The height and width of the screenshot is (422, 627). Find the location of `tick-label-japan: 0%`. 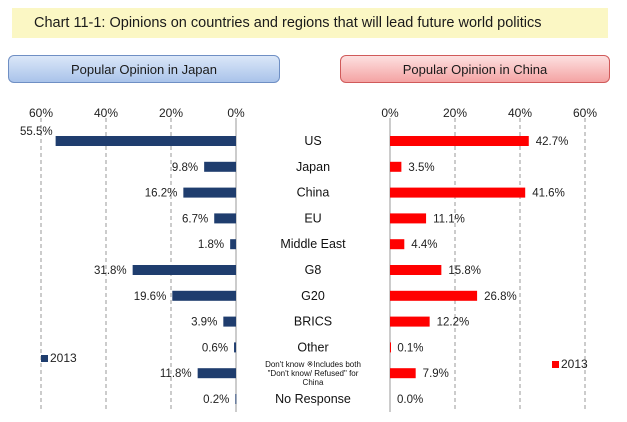

tick-label-japan: 0% is located at coordinates (236, 113).